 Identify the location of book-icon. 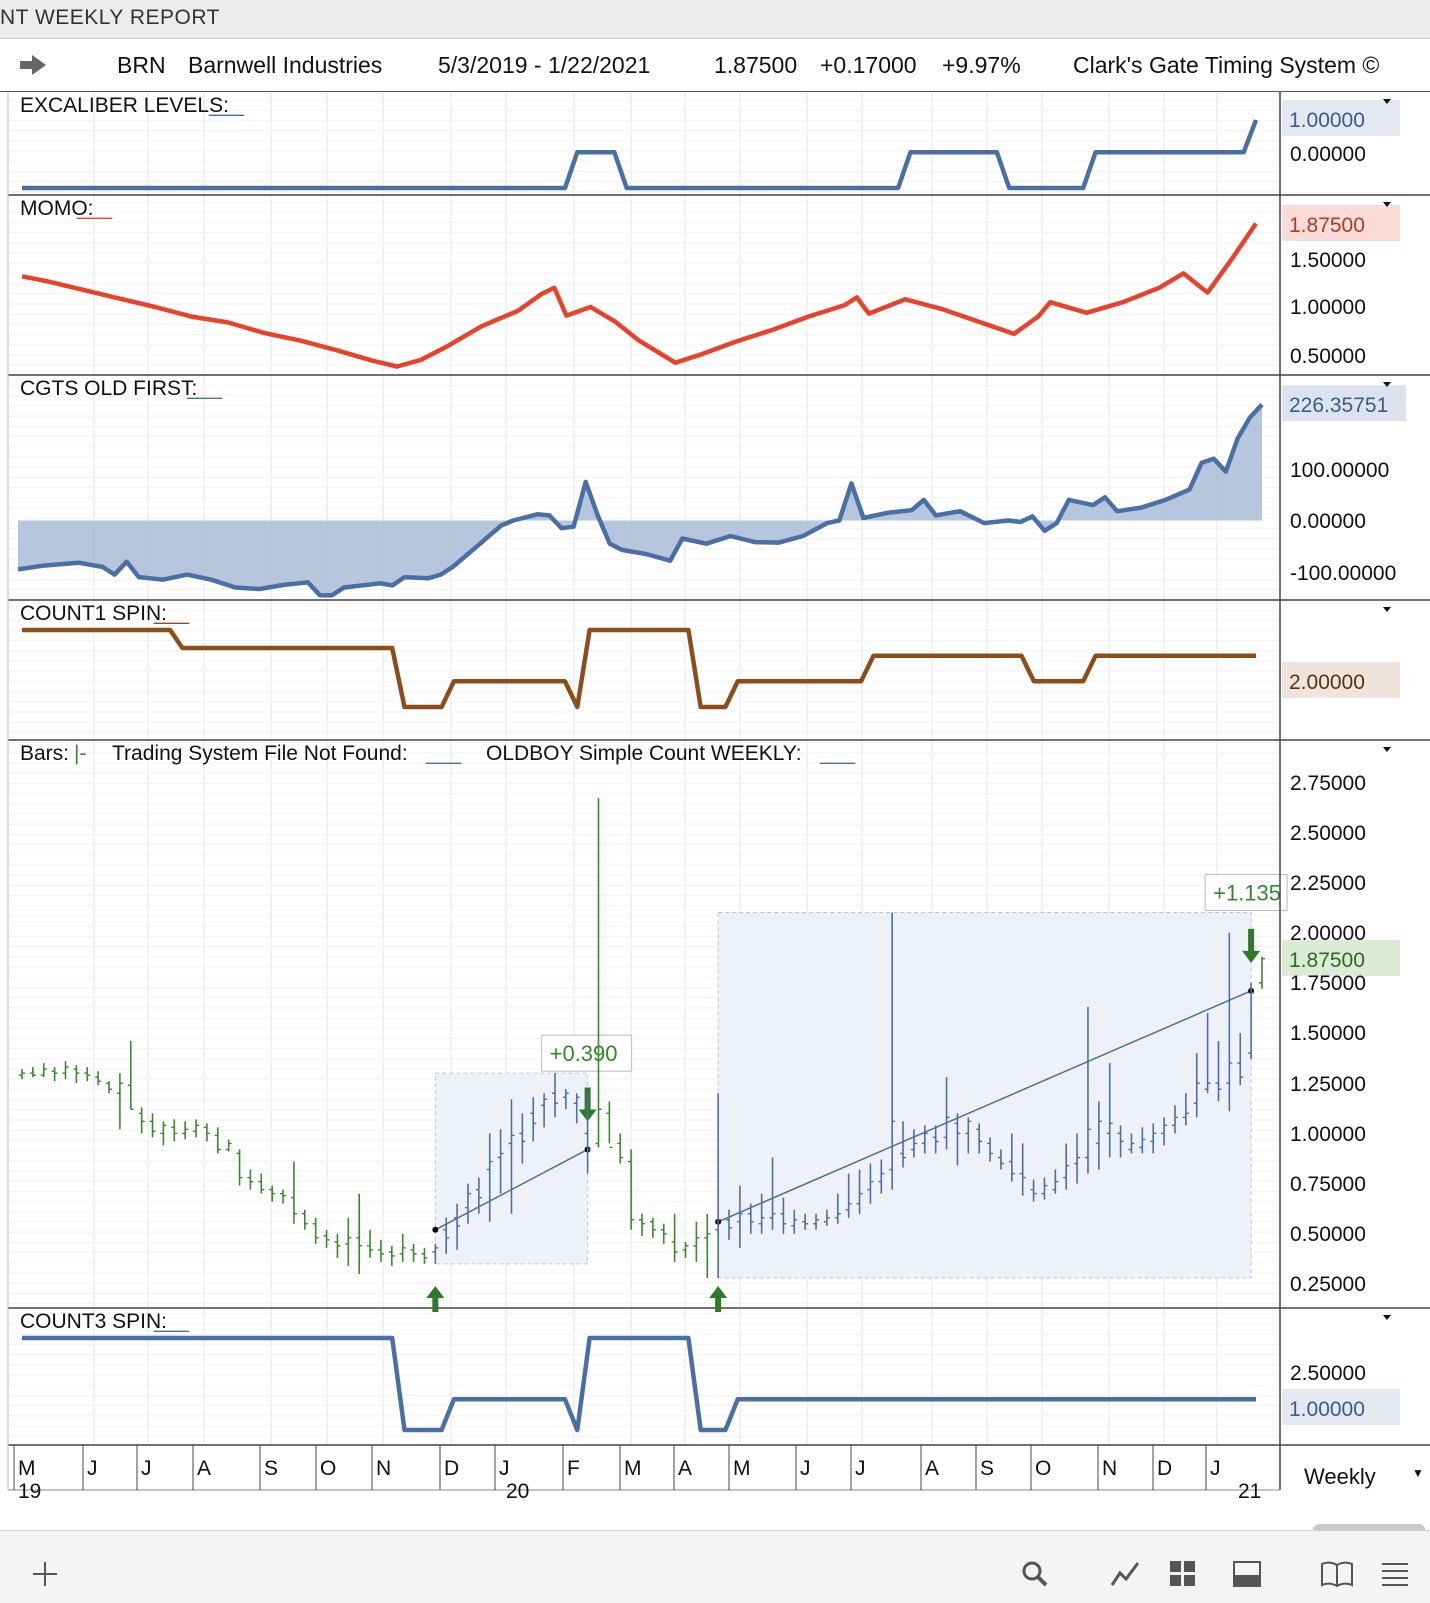
(1337, 1574).